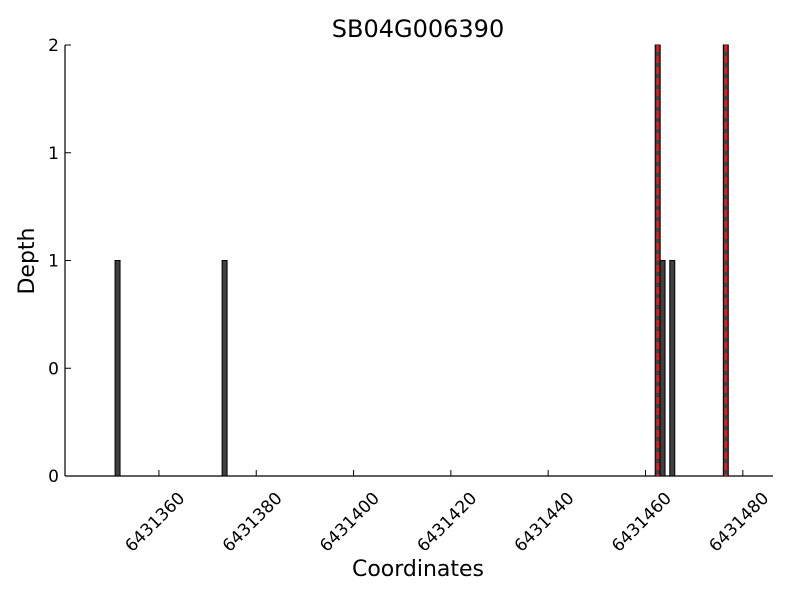 Image resolution: width=800 pixels, height=600 pixels. I want to click on x-tick-label: 6431460, so click(642, 523).